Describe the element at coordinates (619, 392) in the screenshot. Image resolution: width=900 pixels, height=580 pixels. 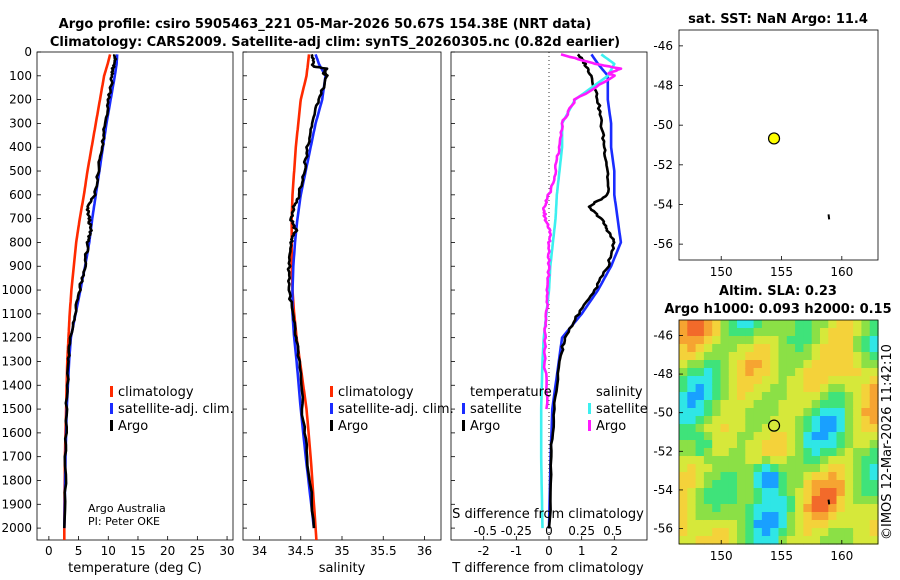
I see `legend-title-salinity: salinity` at that location.